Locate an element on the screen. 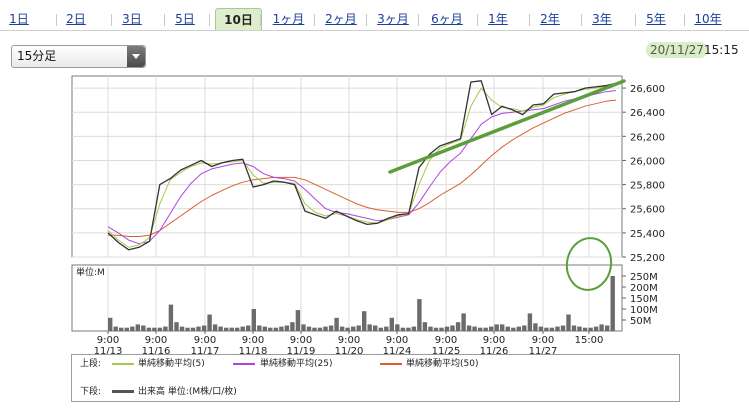 This screenshot has height=409, width=749. tab-10: 1年 is located at coordinates (498, 19).